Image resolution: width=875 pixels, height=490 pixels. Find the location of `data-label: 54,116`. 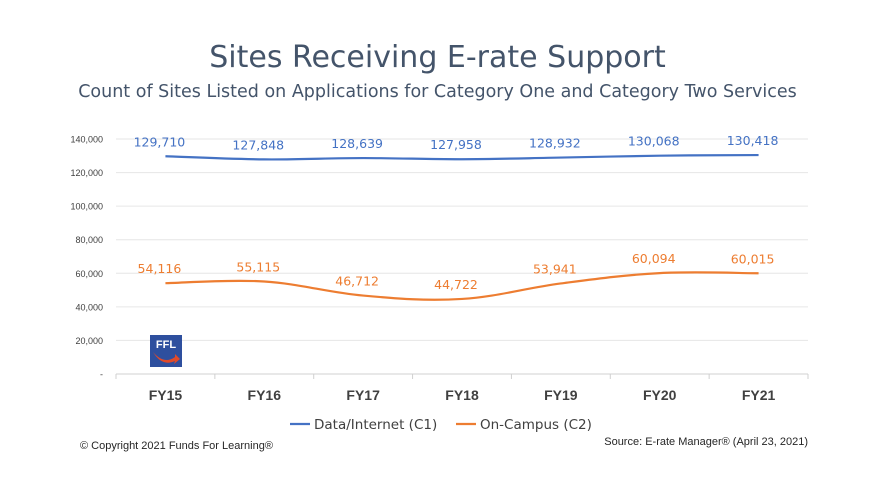

data-label: 54,116 is located at coordinates (160, 268).